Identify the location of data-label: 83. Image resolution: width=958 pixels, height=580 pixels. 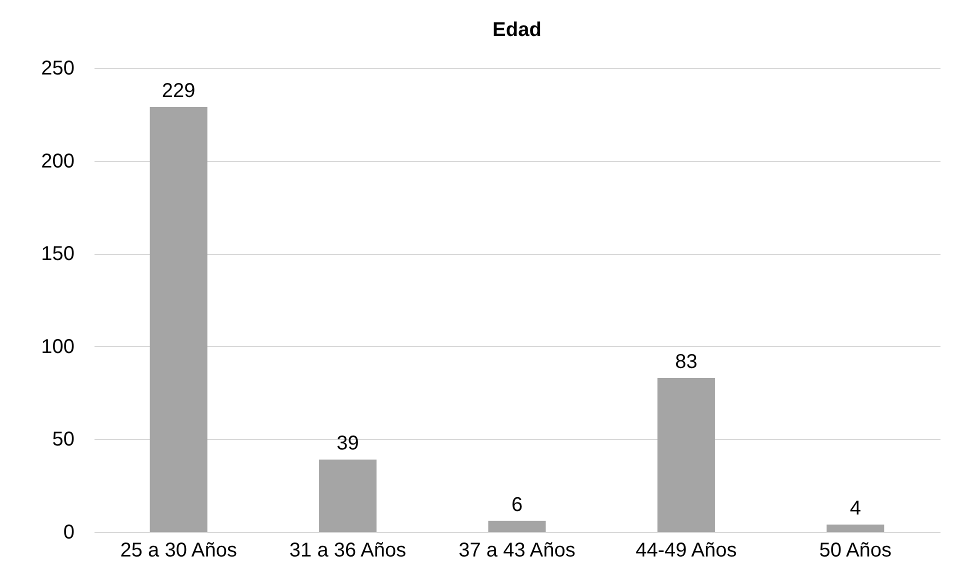
(686, 361).